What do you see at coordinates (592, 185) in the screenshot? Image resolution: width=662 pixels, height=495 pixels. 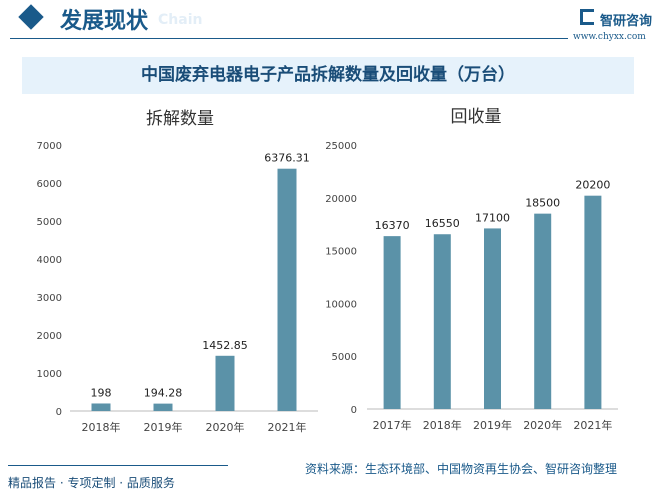 I see `data-label: 20200` at bounding box center [592, 185].